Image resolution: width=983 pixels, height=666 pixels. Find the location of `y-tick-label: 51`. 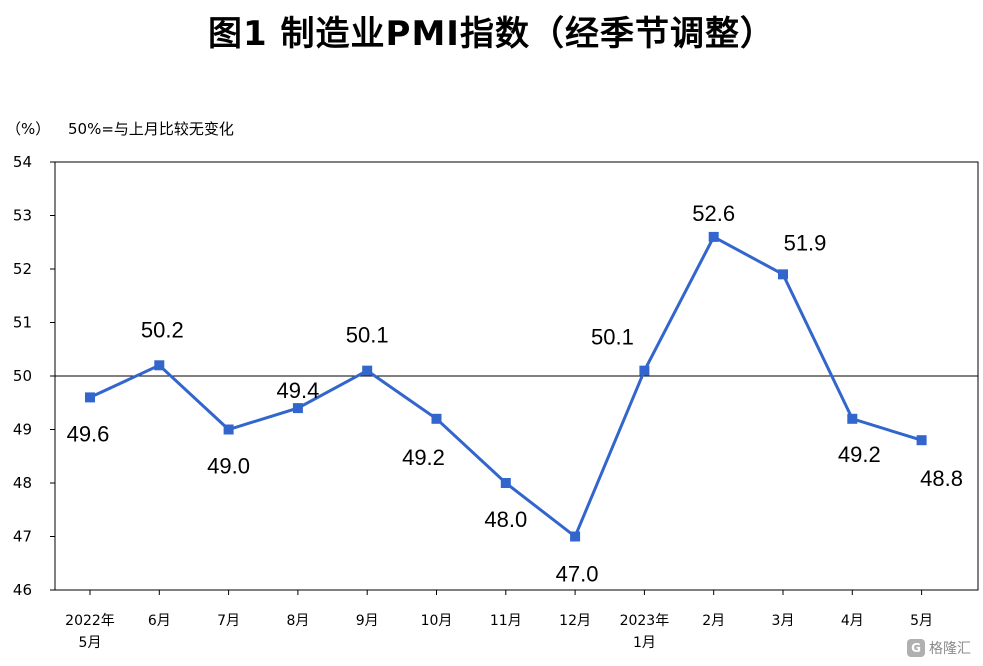

y-tick-label: 51 is located at coordinates (22, 323).